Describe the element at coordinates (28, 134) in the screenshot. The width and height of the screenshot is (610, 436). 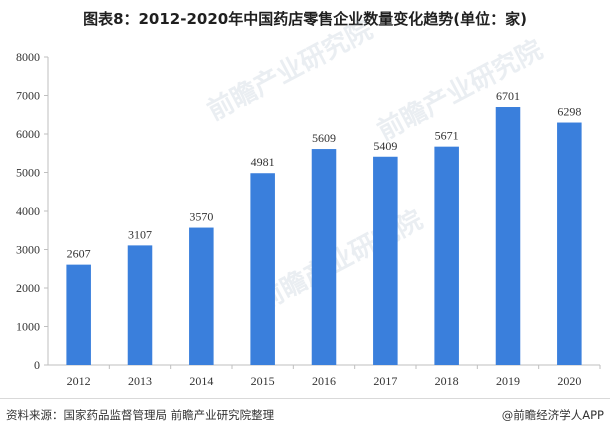
I see `y-tick-label: 6000` at that location.